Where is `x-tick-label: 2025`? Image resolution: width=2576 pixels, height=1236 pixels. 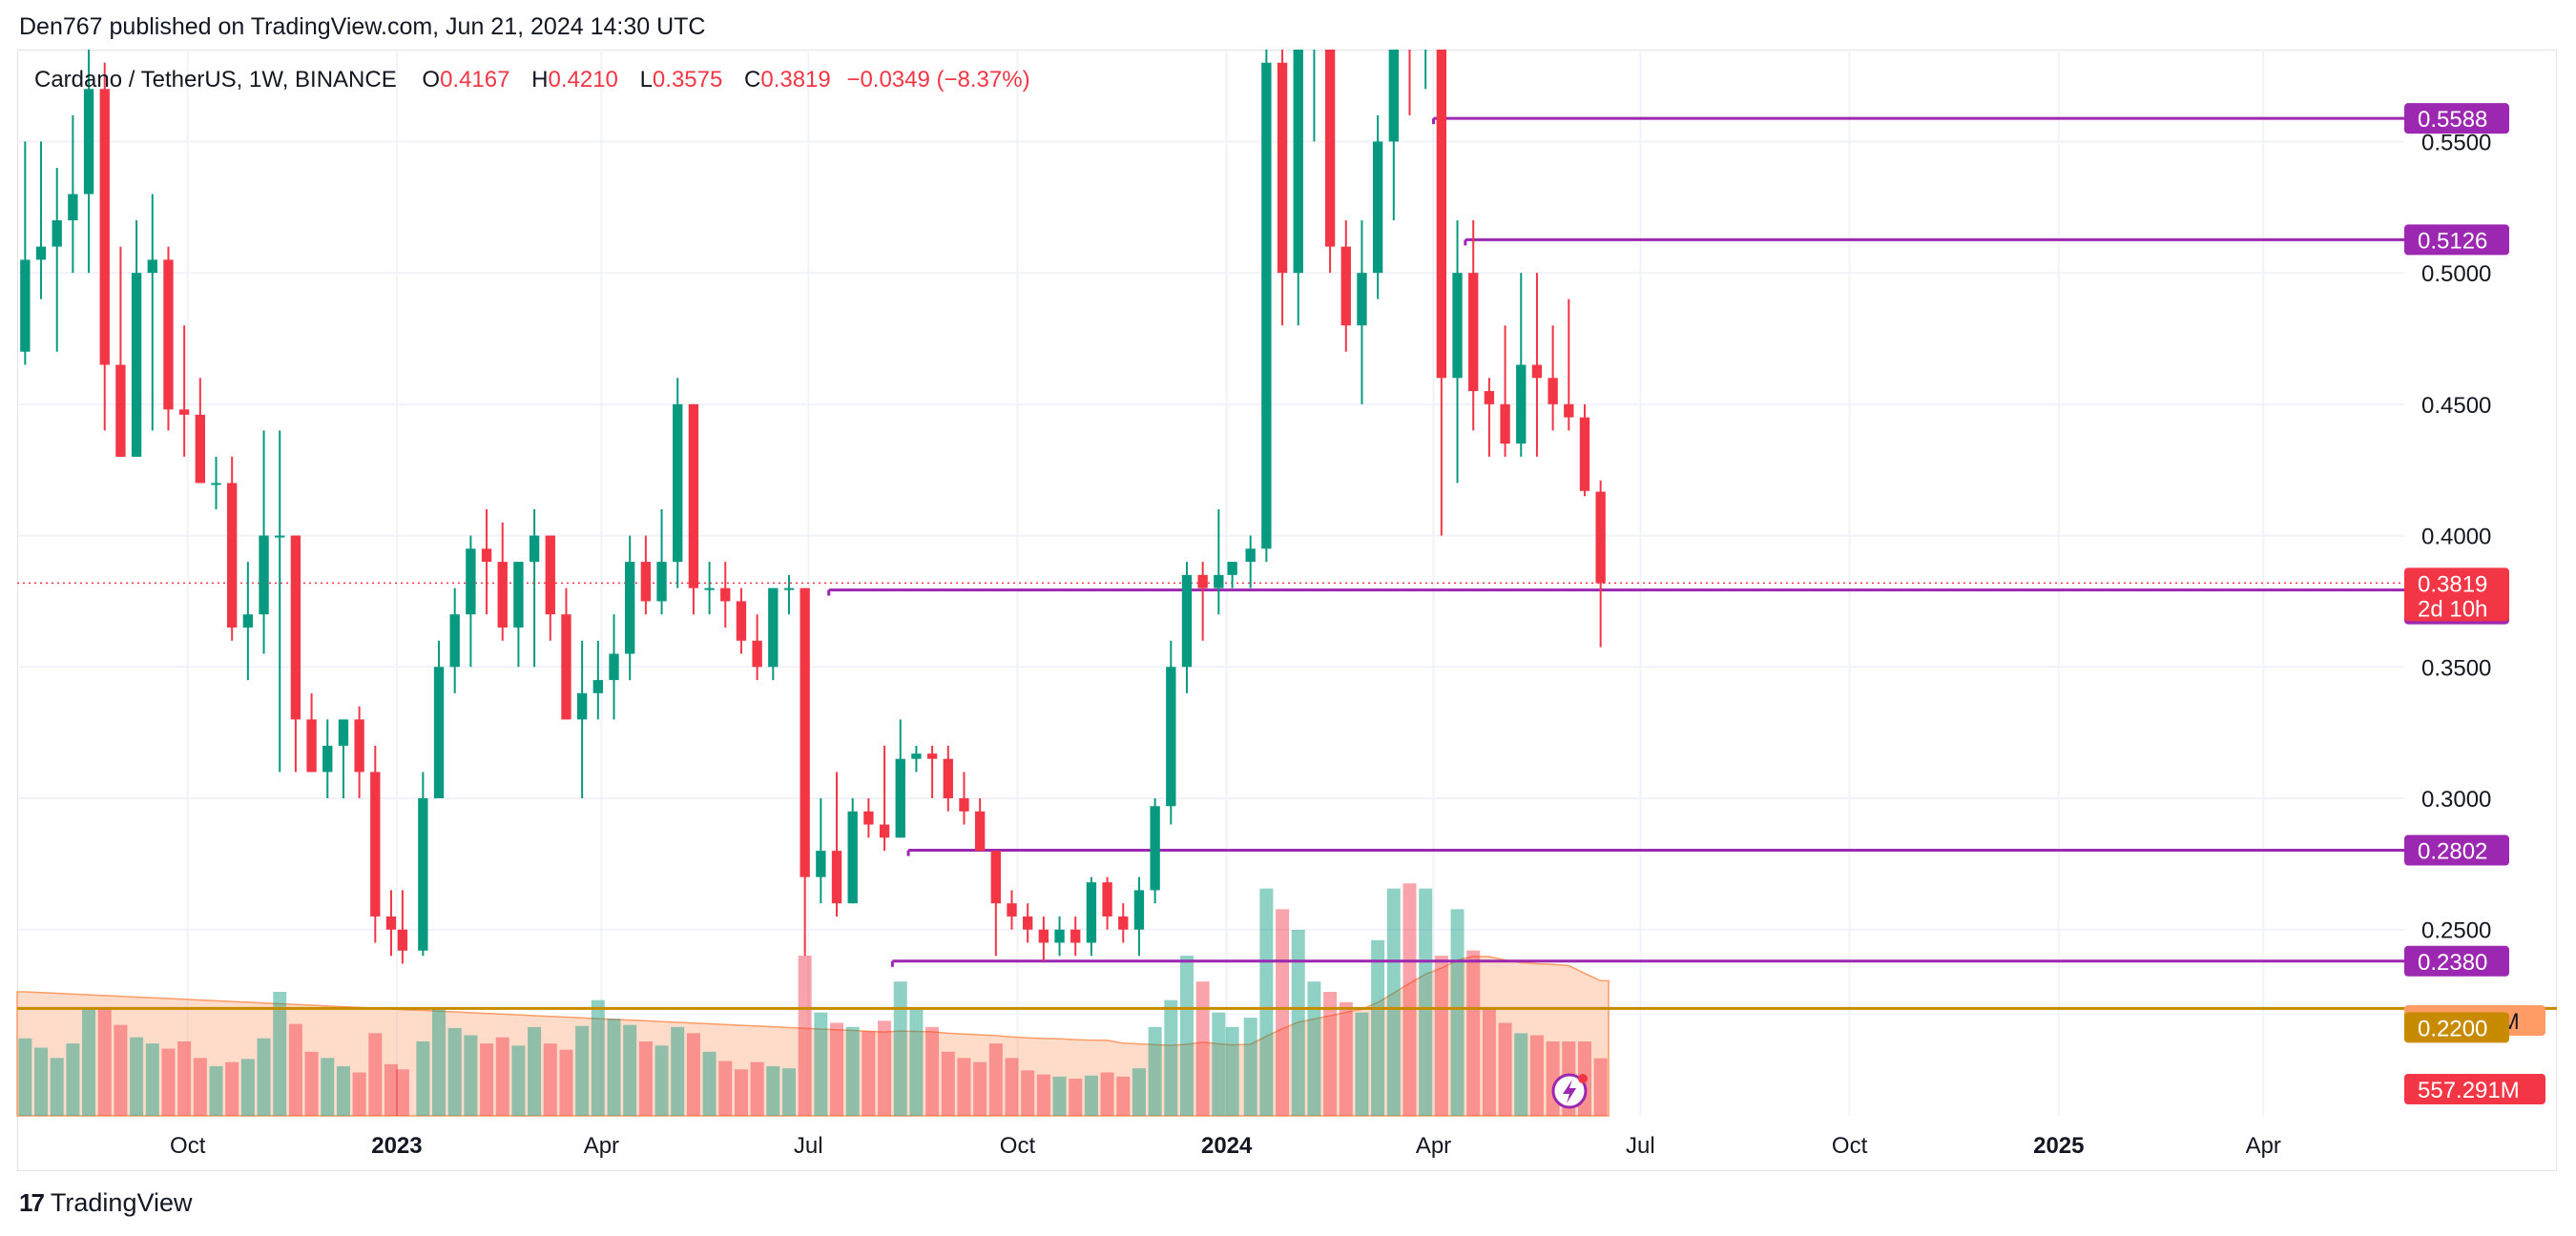
x-tick-label: 2025 is located at coordinates (2058, 1146).